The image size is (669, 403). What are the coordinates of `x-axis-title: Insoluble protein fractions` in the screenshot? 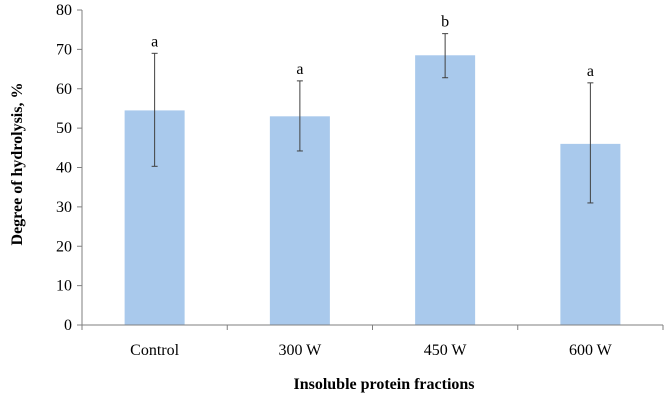 It's located at (383, 384).